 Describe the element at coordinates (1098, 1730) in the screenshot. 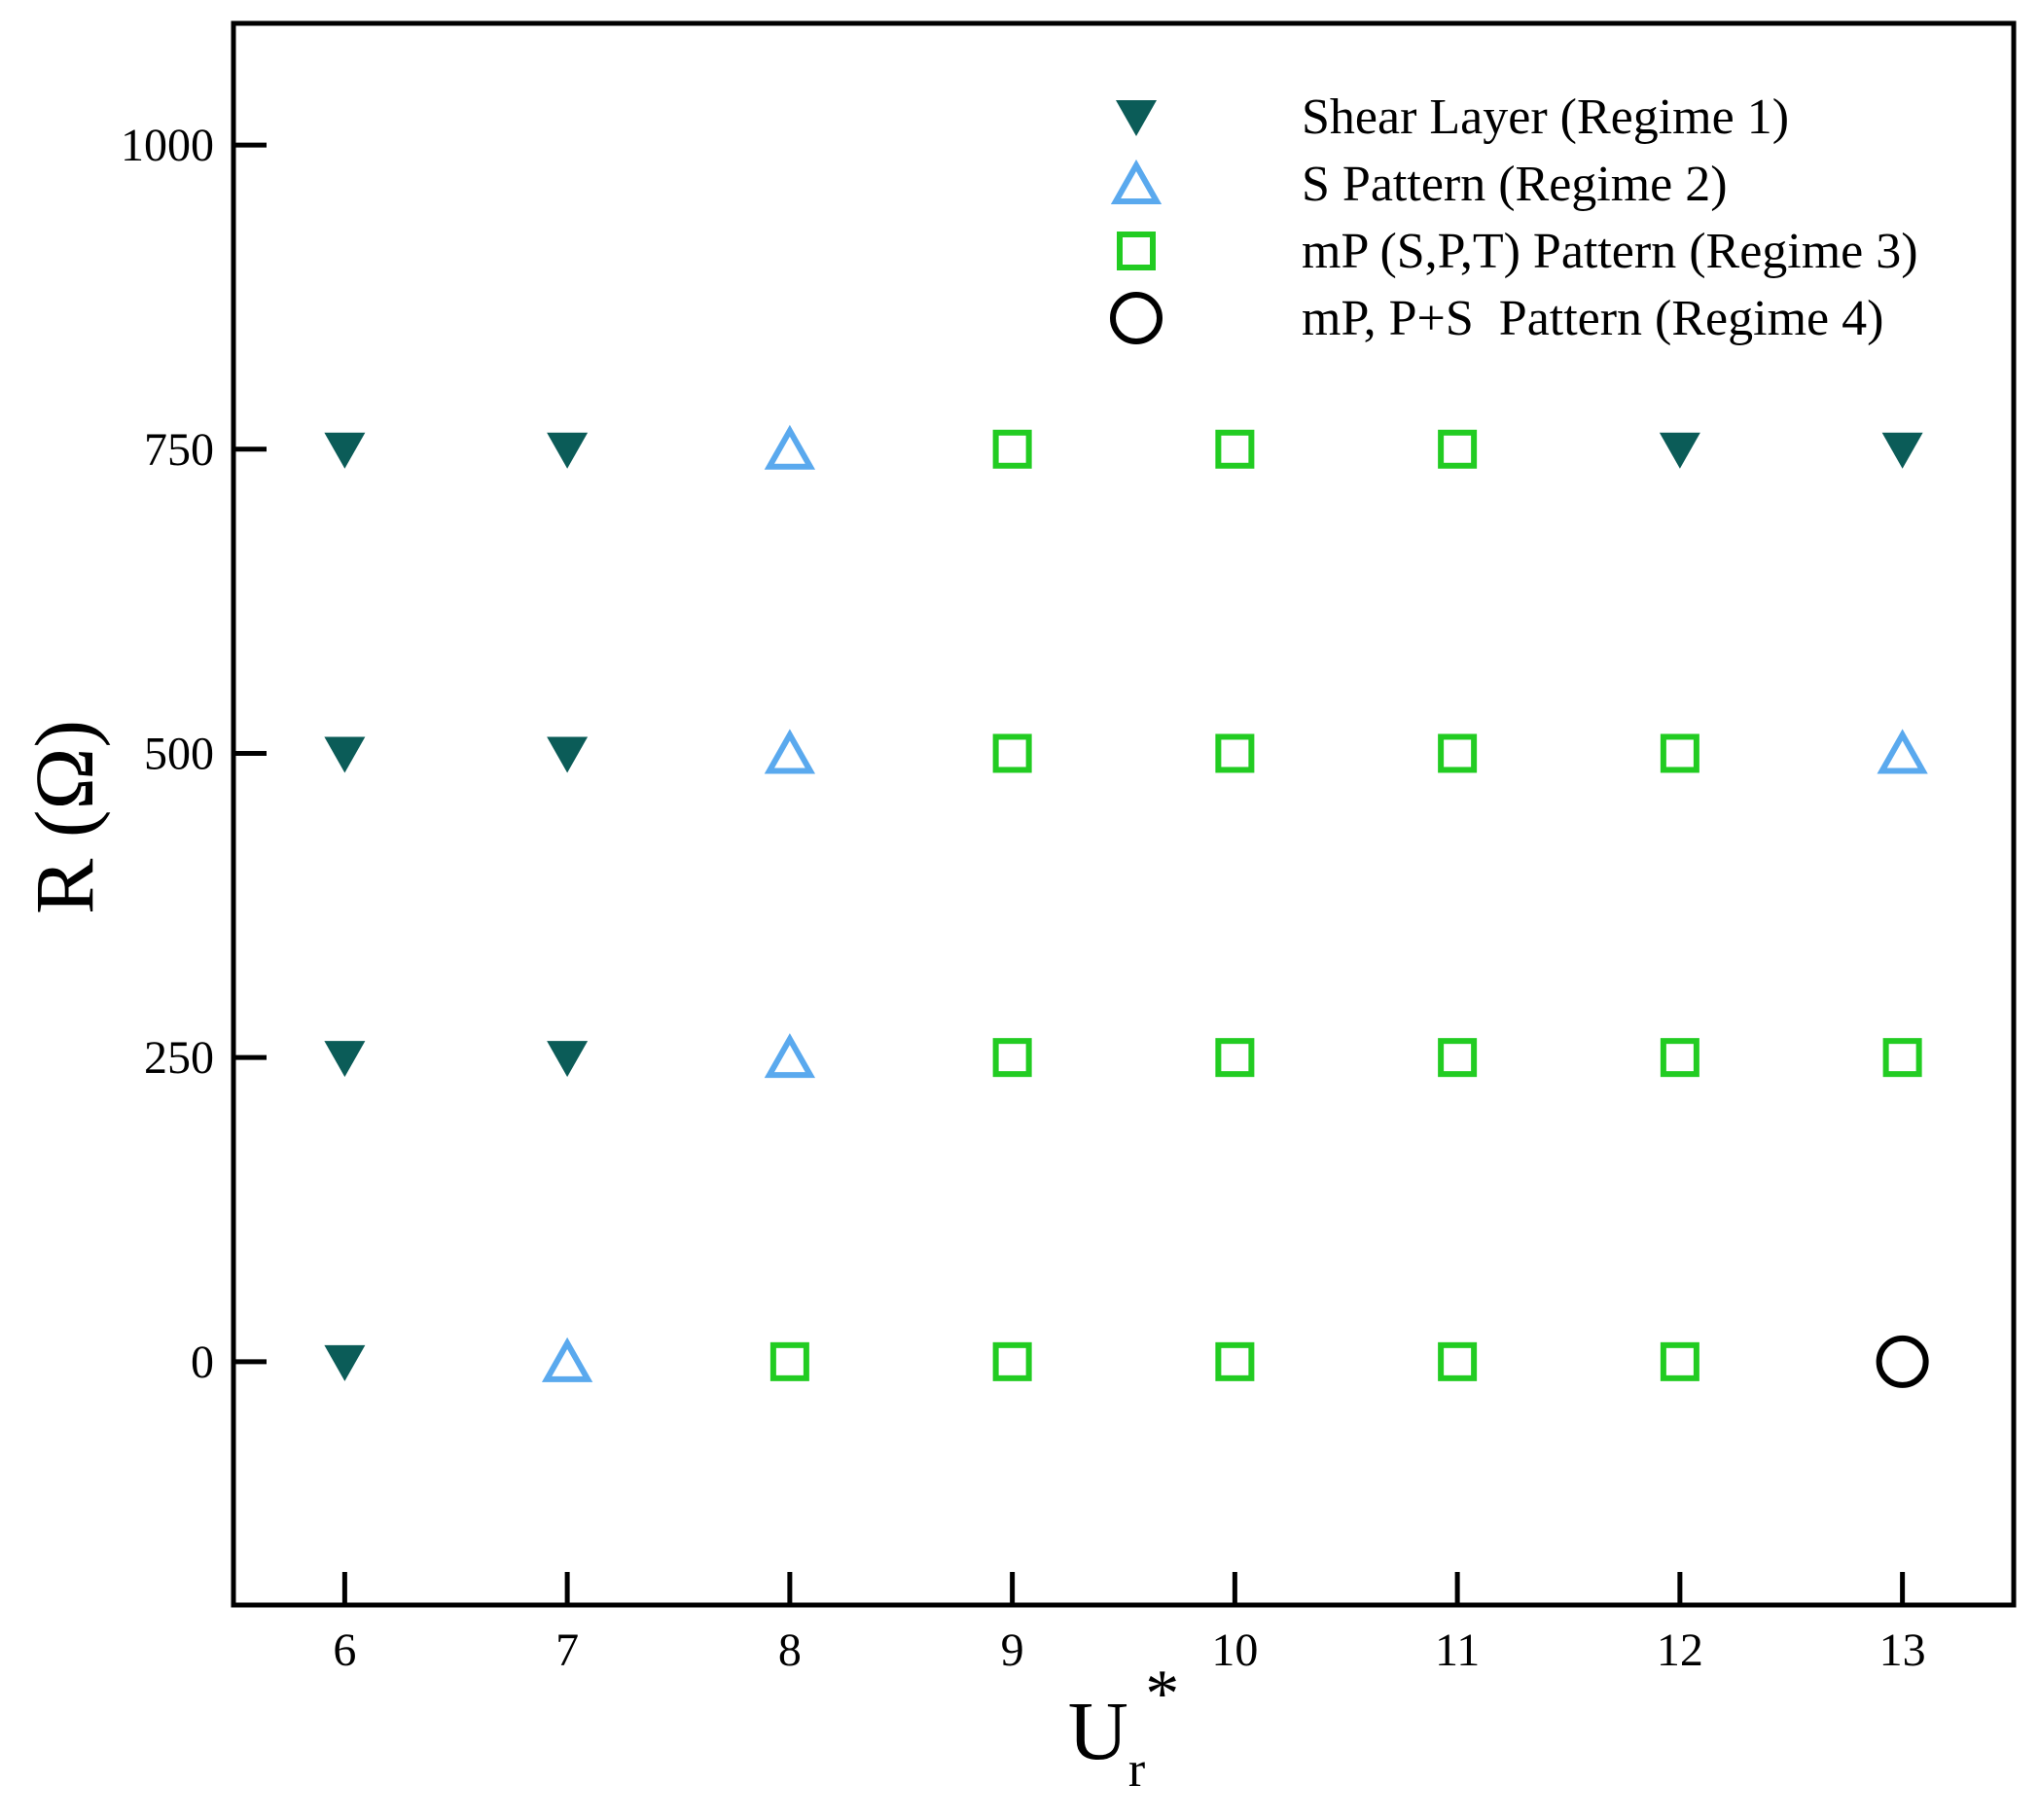

I see `x-axis-label-main: U` at that location.